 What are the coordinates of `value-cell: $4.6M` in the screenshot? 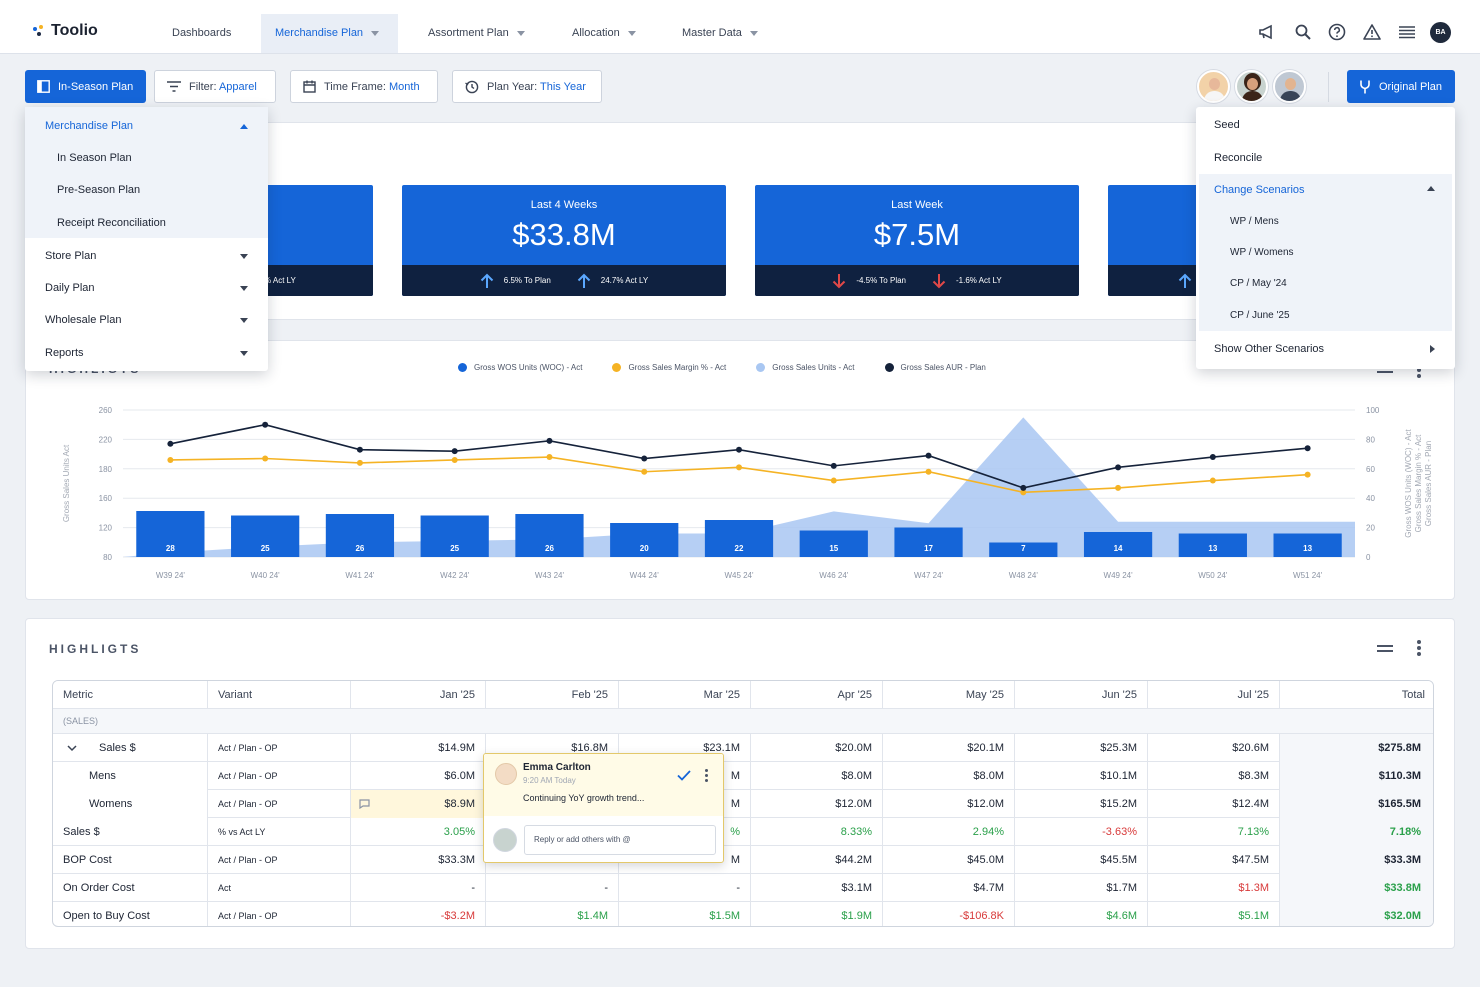 It's located at (1080, 914).